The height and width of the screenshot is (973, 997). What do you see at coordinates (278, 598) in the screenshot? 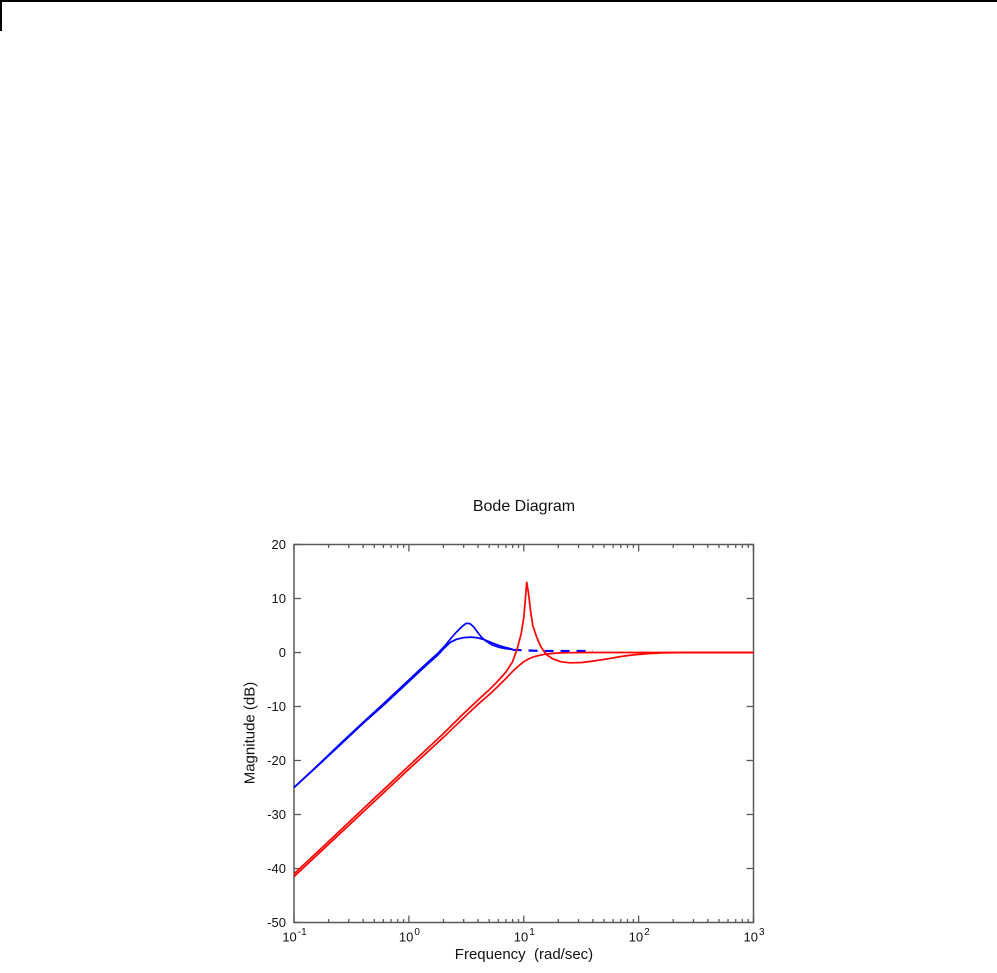
I see `y-tick-label: 10` at bounding box center [278, 598].